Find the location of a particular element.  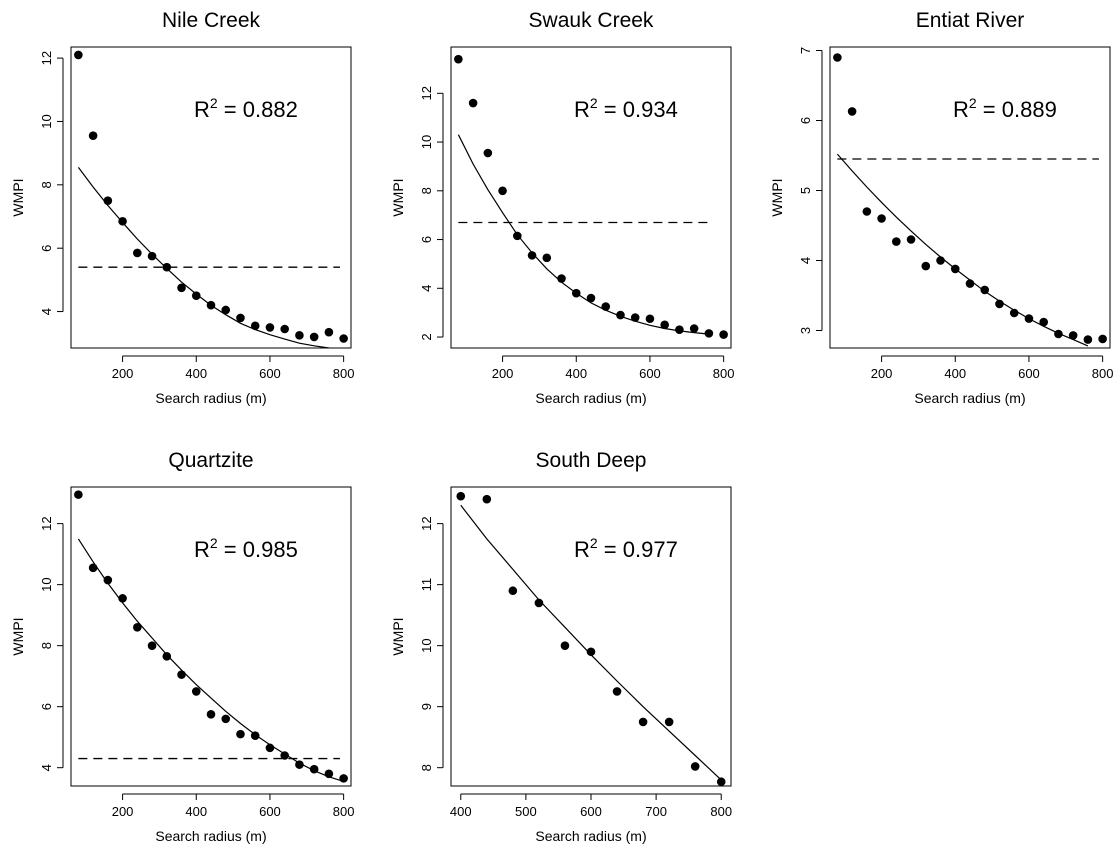

r2-annotation: R2 = 0.934 is located at coordinates (626, 108).